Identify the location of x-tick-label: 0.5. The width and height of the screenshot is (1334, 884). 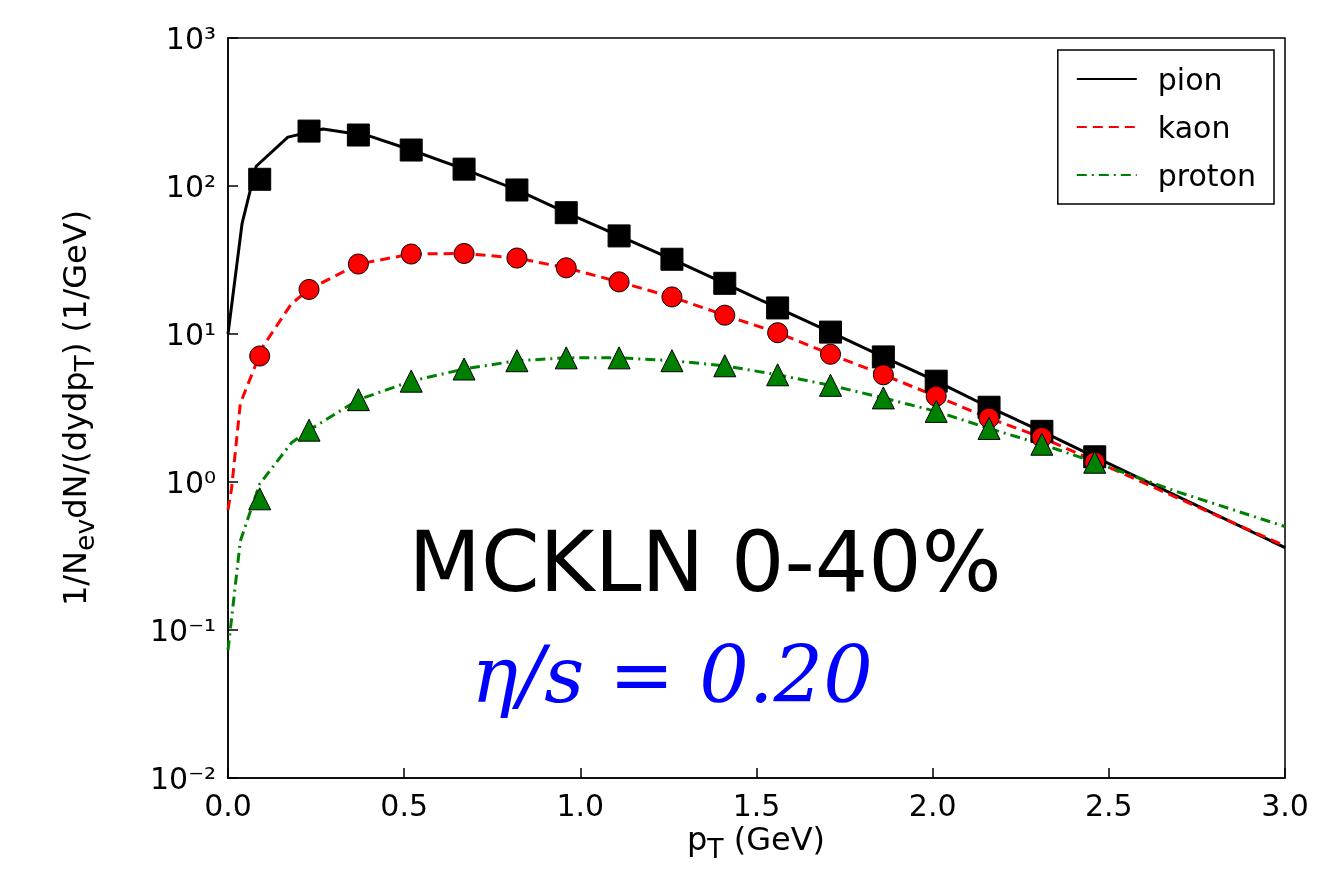
(404, 805).